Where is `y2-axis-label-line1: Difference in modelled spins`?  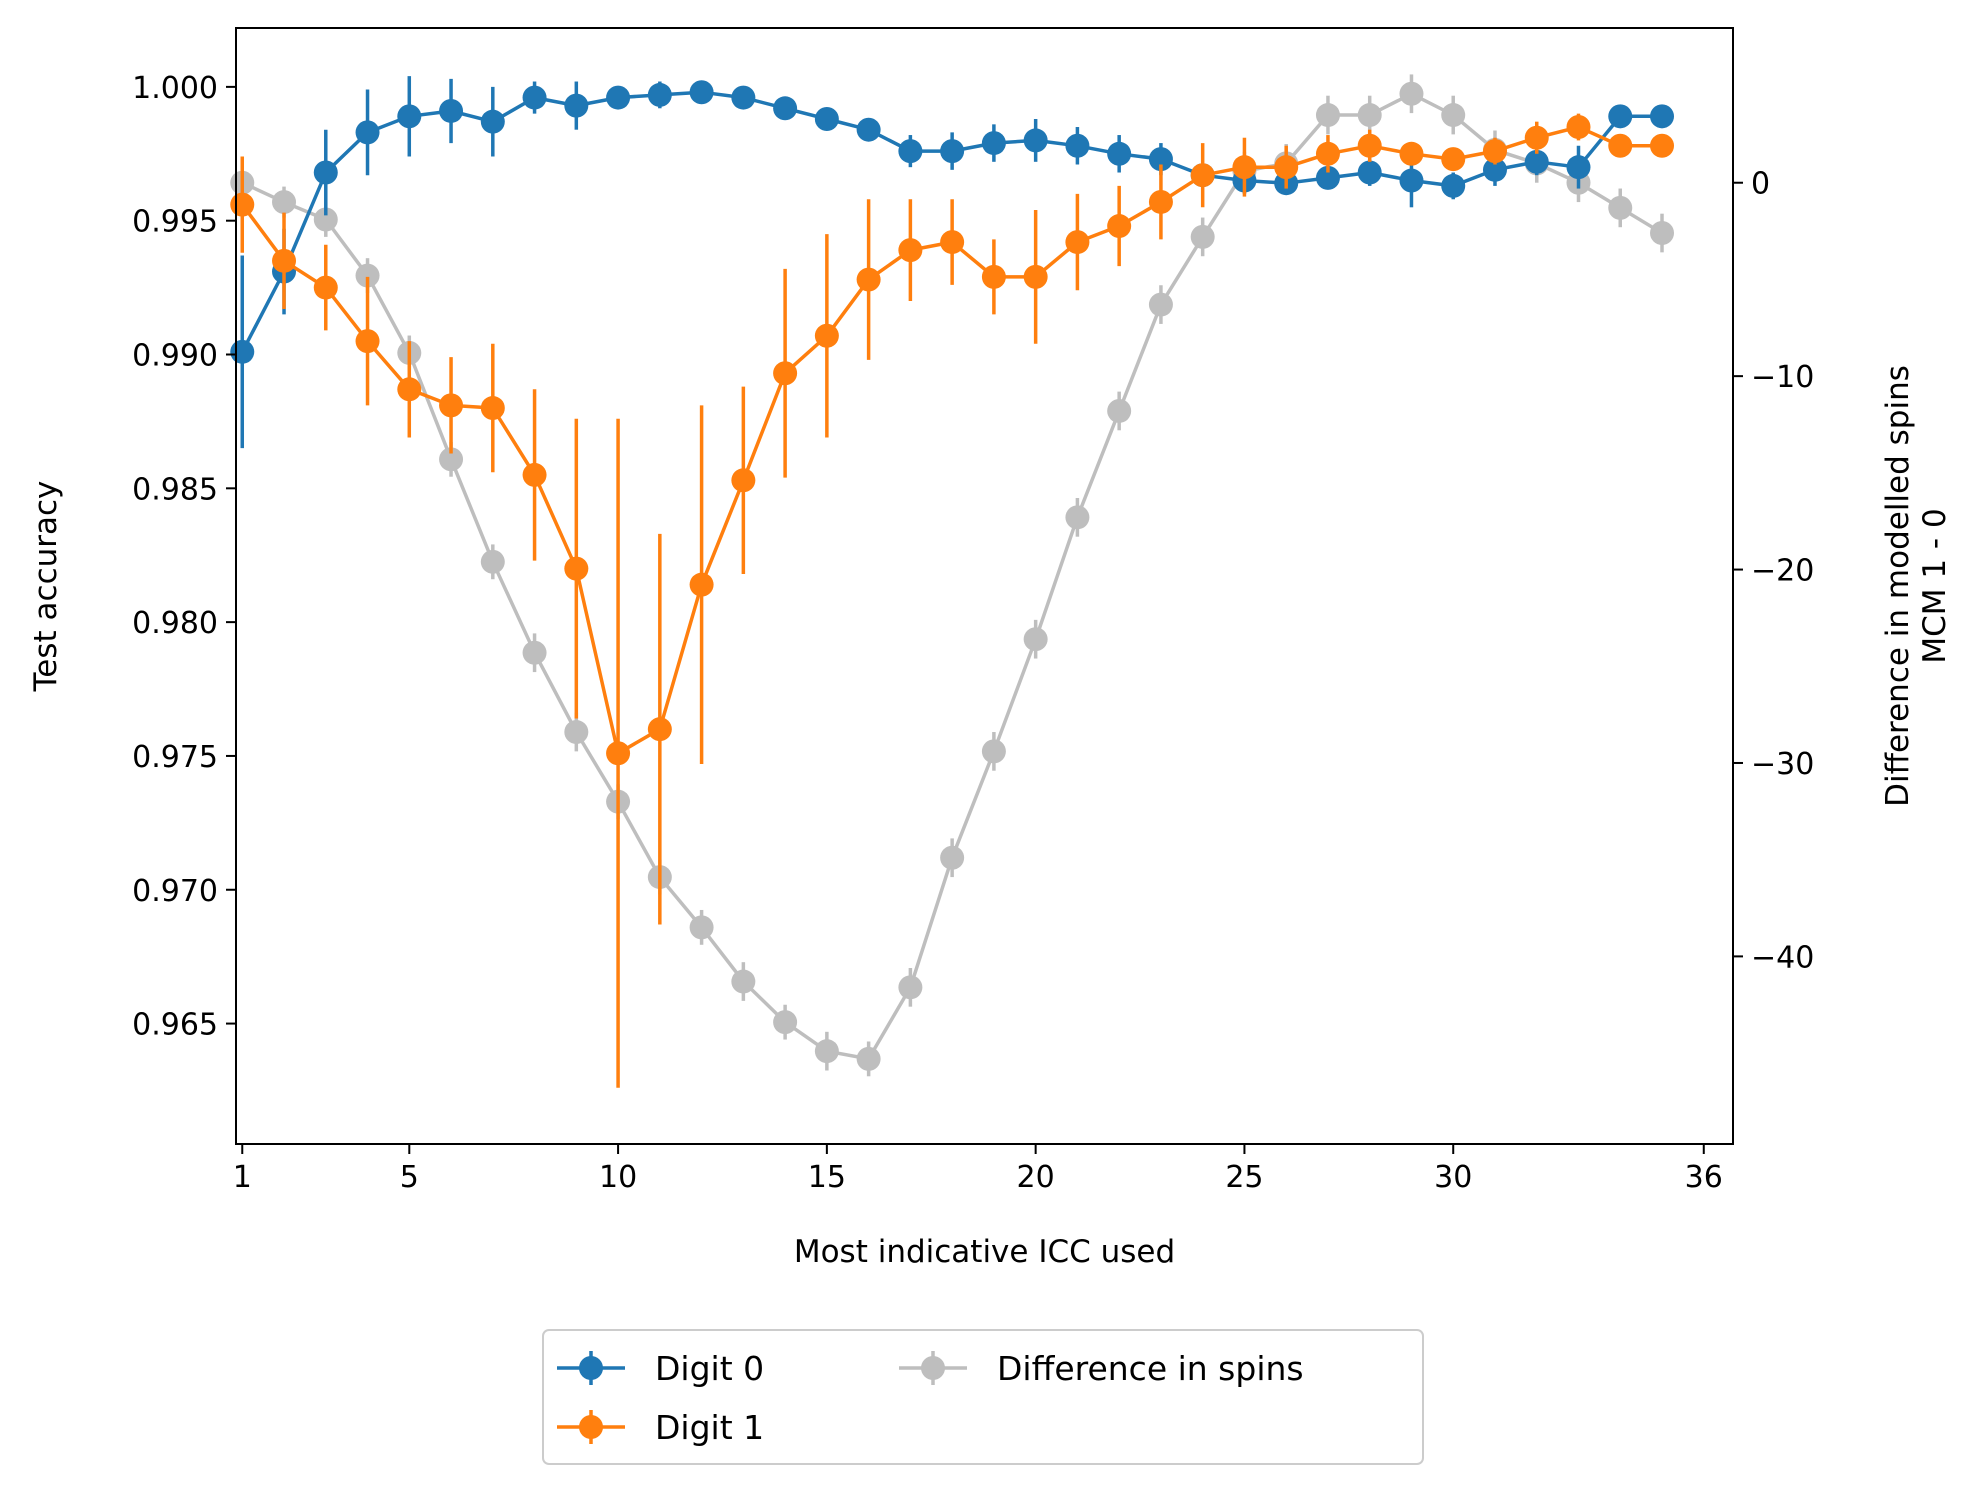
y2-axis-label-line1: Difference in modelled spins is located at coordinates (1898, 586).